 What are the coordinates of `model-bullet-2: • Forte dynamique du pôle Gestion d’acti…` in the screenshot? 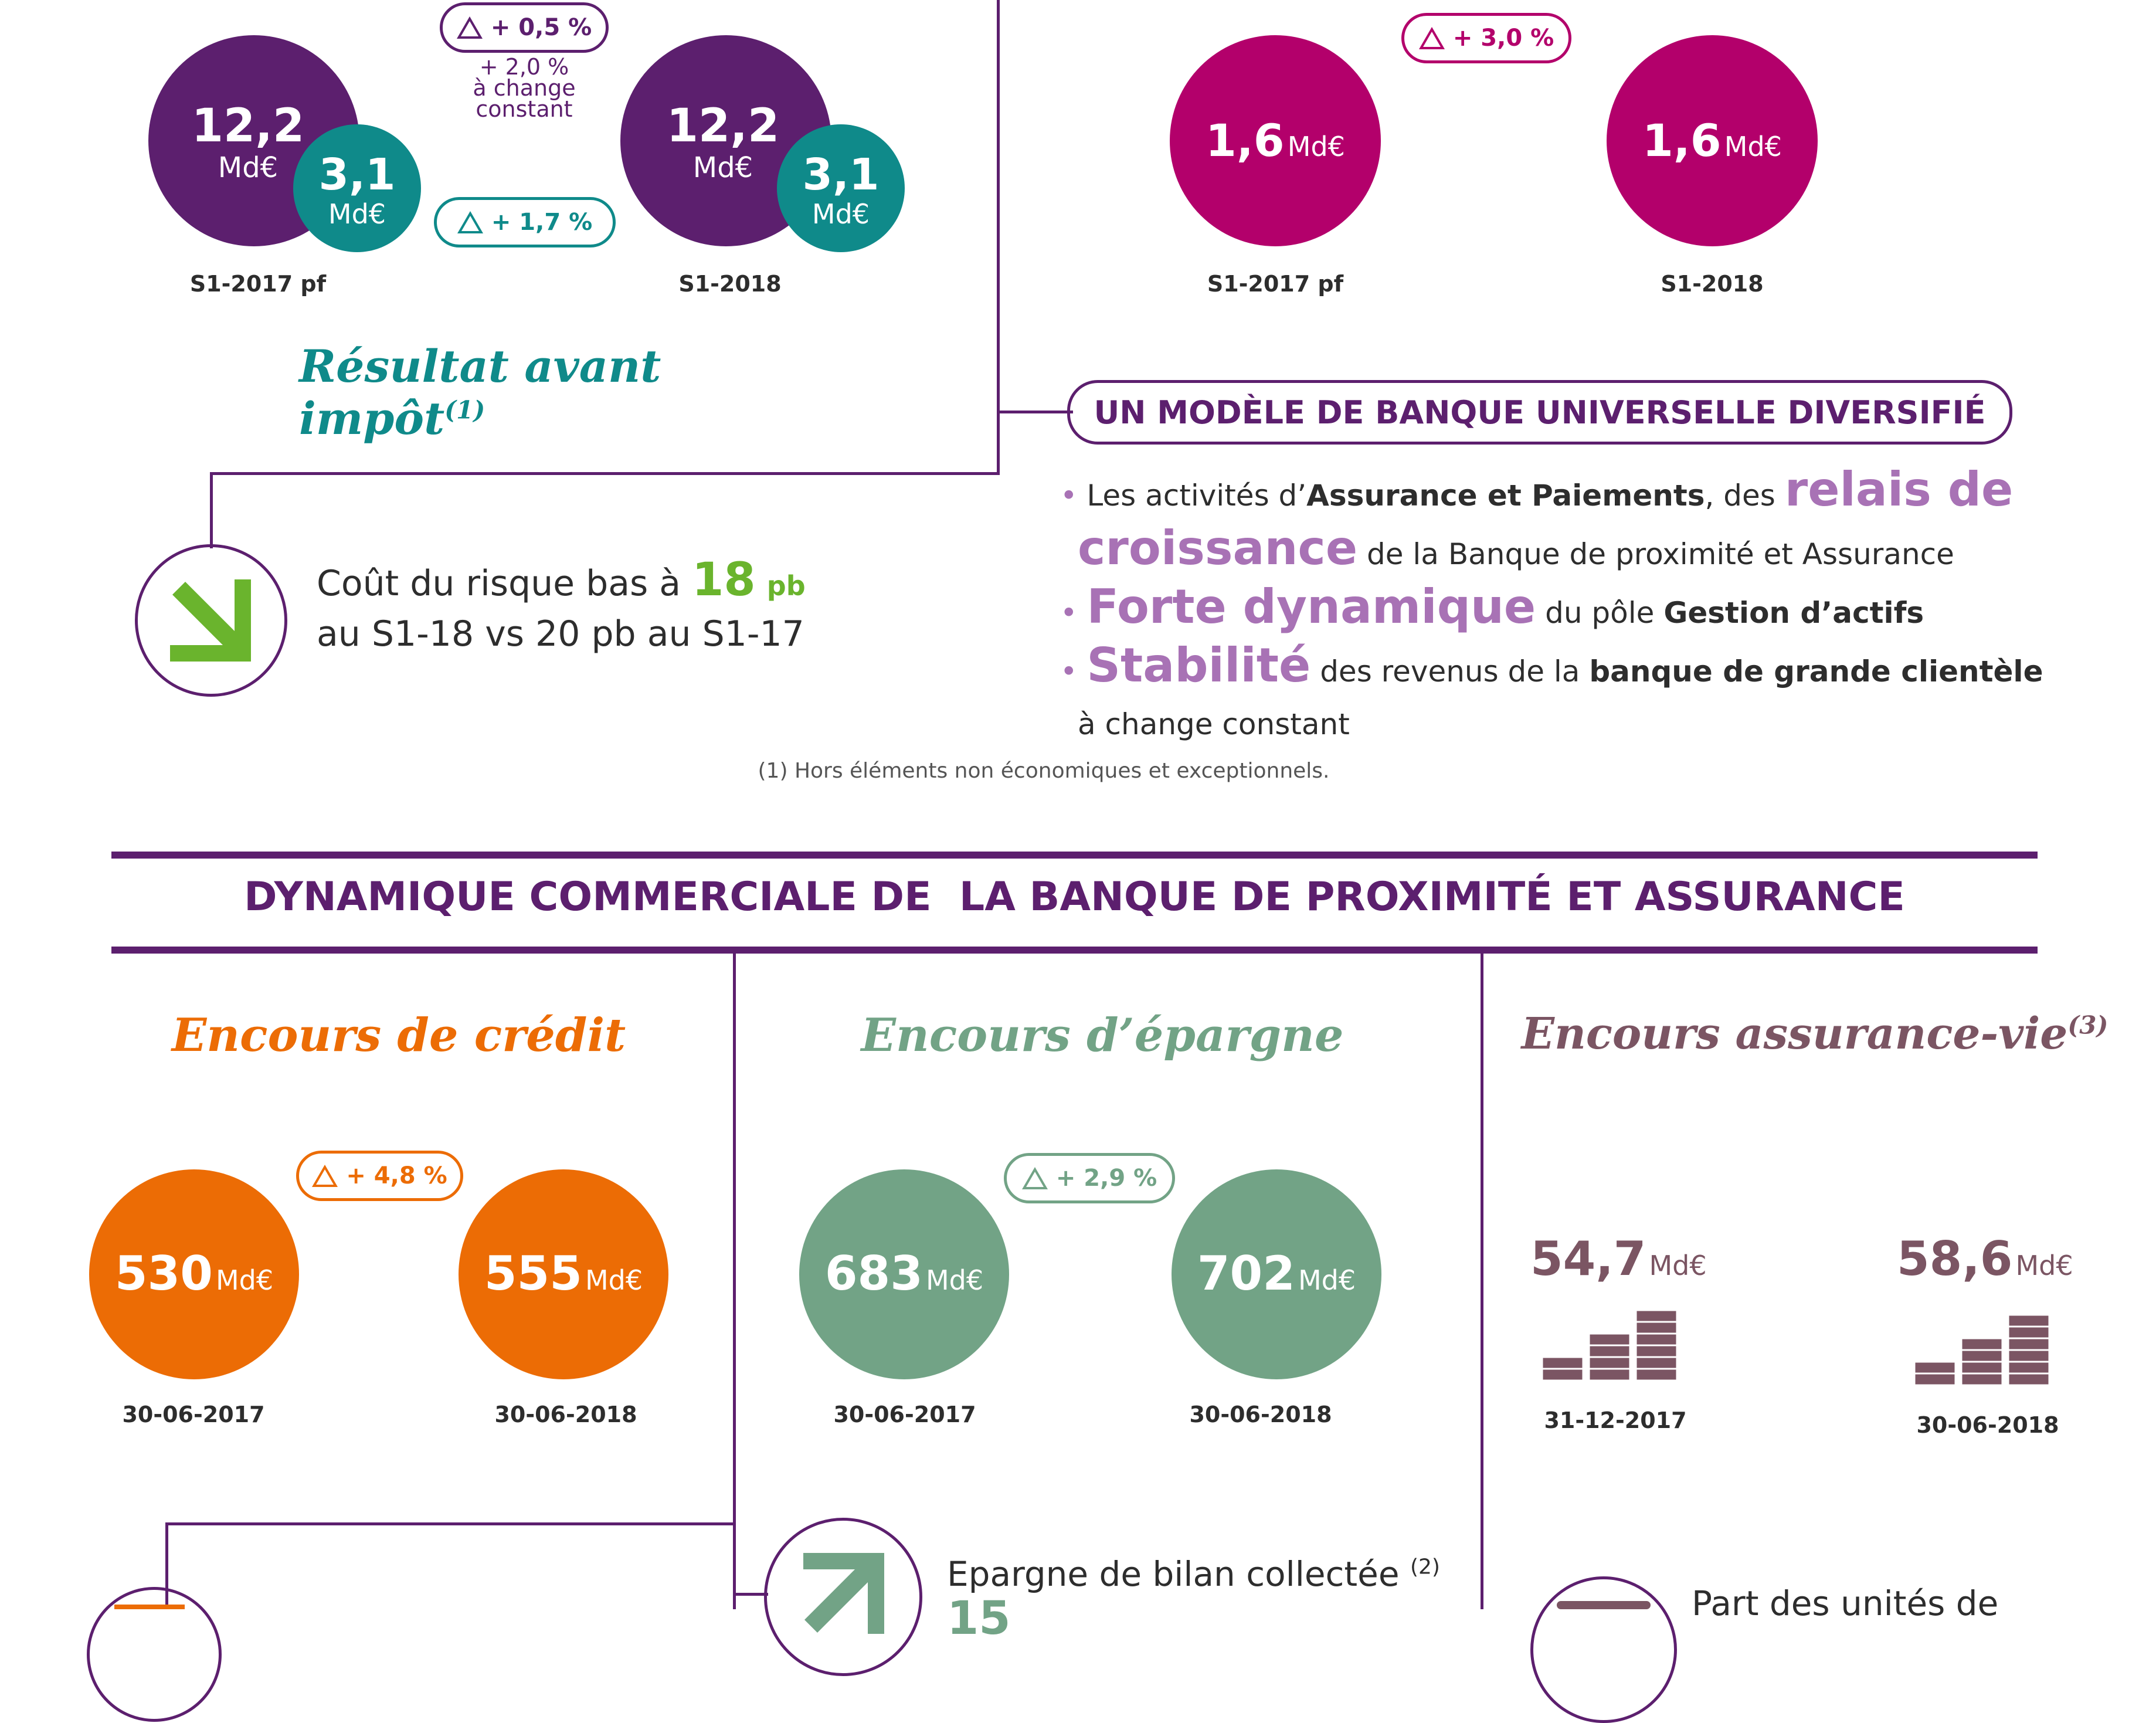 It's located at (1576, 610).